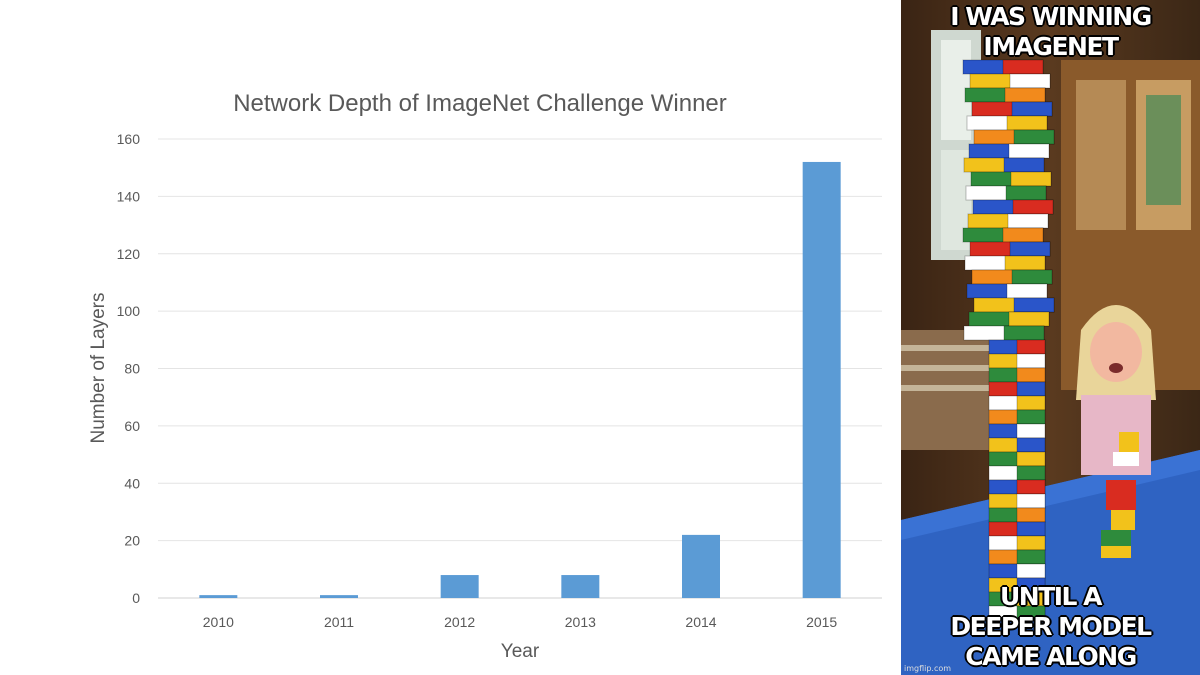 The image size is (1200, 675). I want to click on y-tick-label: 20, so click(132, 541).